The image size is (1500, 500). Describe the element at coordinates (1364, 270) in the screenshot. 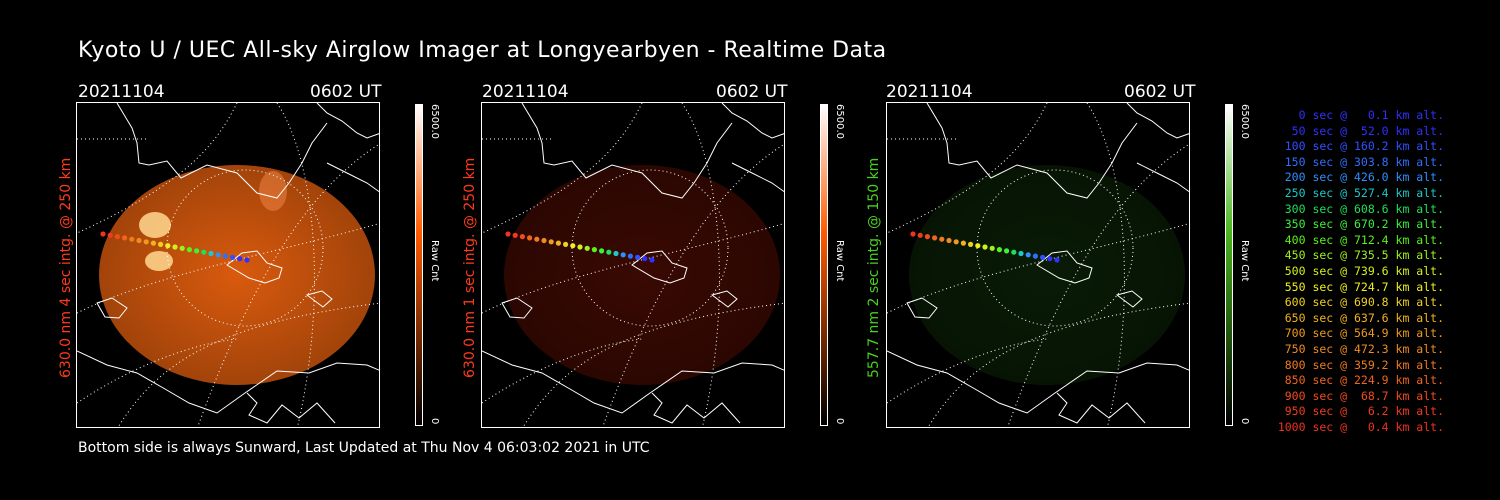

I see `legend-row: 500 sec @ 739.6 km alt.` at that location.